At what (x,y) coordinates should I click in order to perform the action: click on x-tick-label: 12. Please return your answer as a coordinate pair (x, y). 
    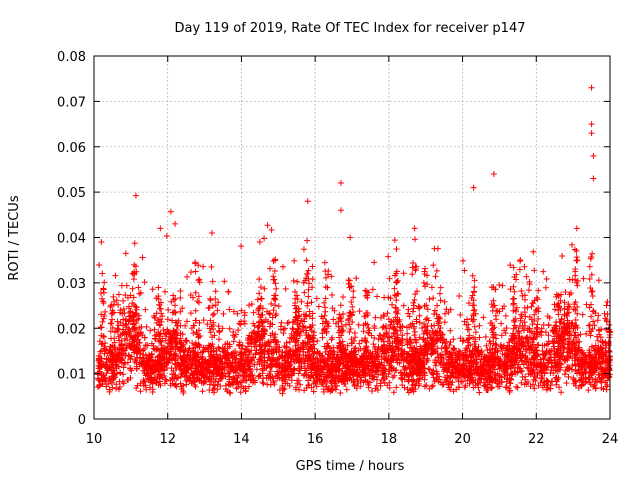
    Looking at the image, I should click on (167, 439).